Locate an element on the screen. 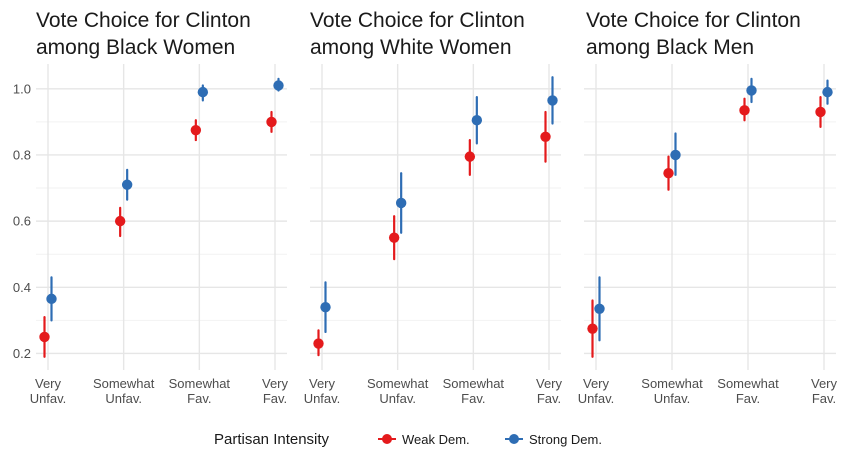 The height and width of the screenshot is (454, 842). y-tick-label: 0.8 is located at coordinates (22, 154).